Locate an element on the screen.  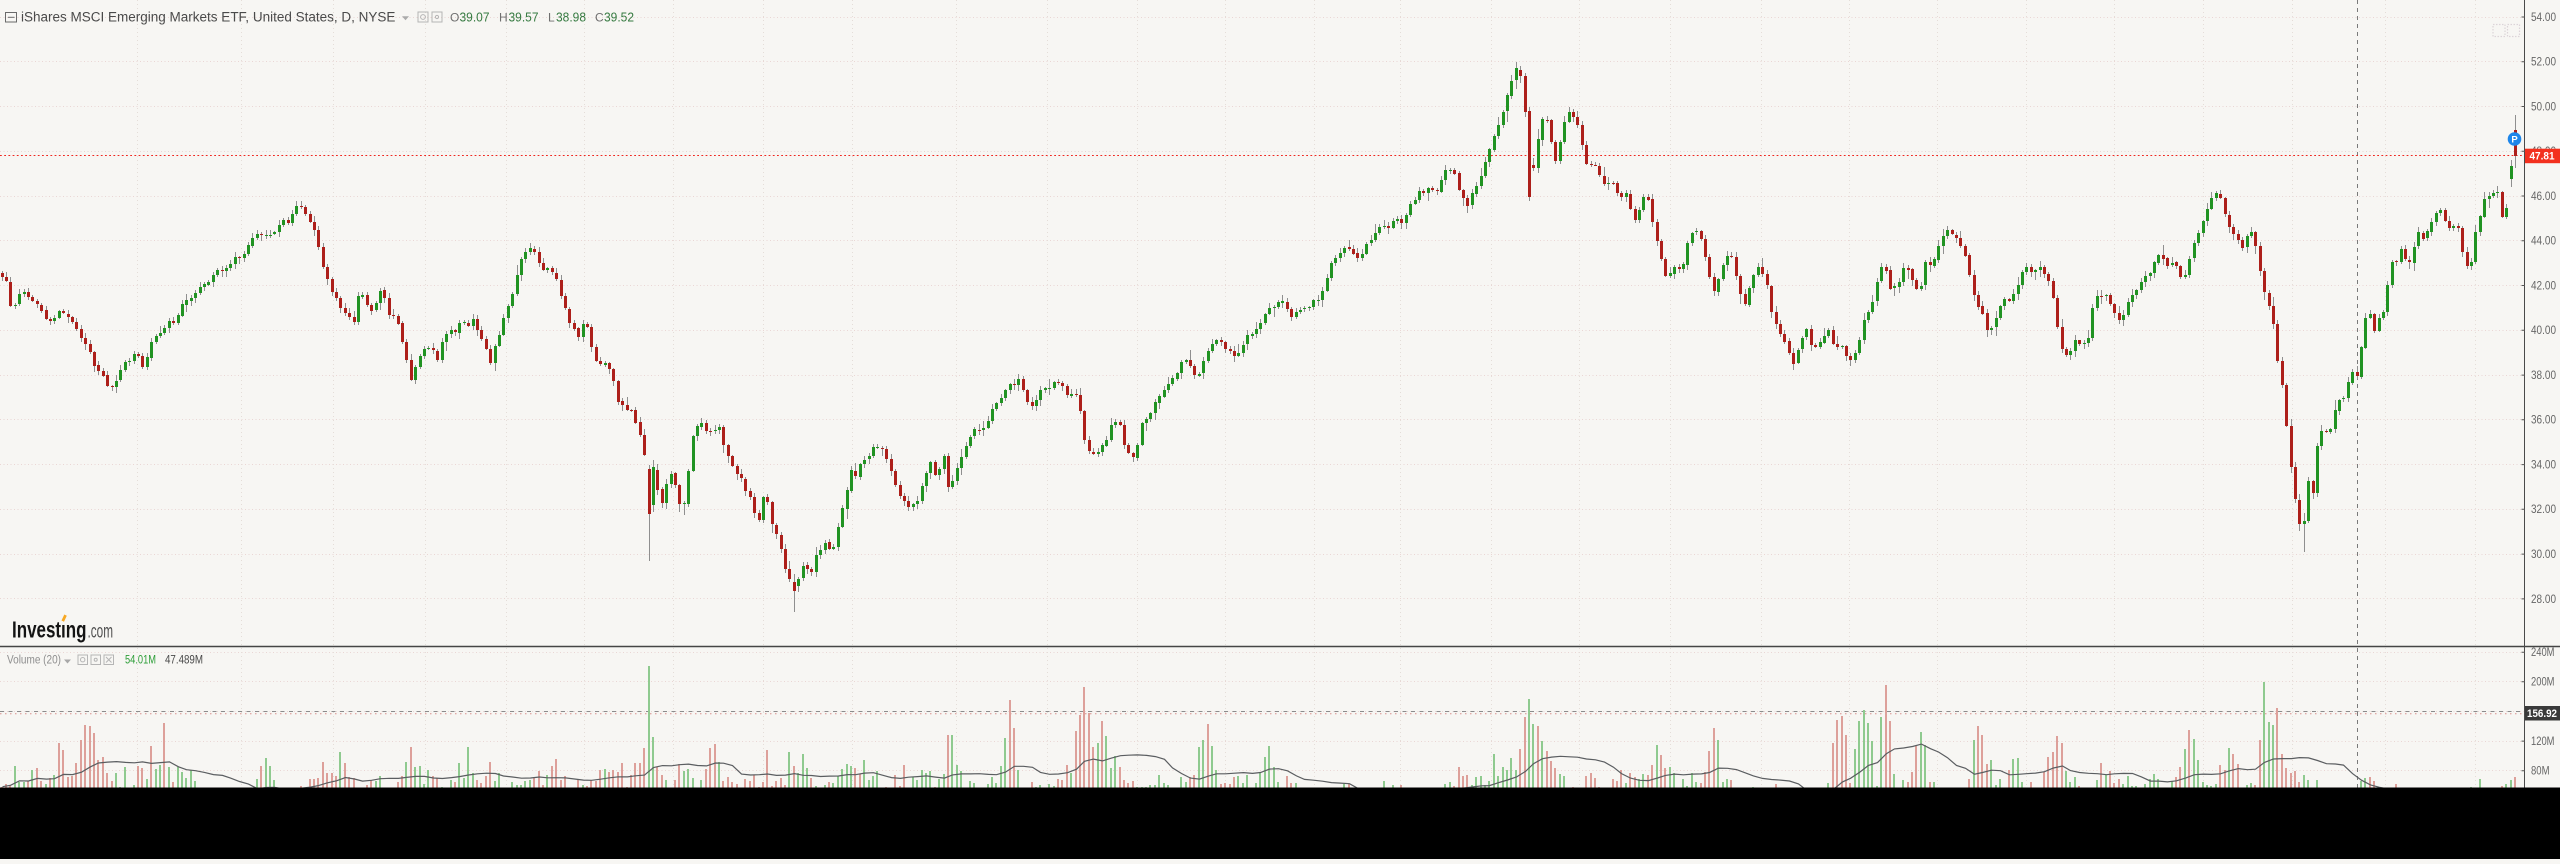
svg-text: 39.57 is located at coordinates (524, 18).